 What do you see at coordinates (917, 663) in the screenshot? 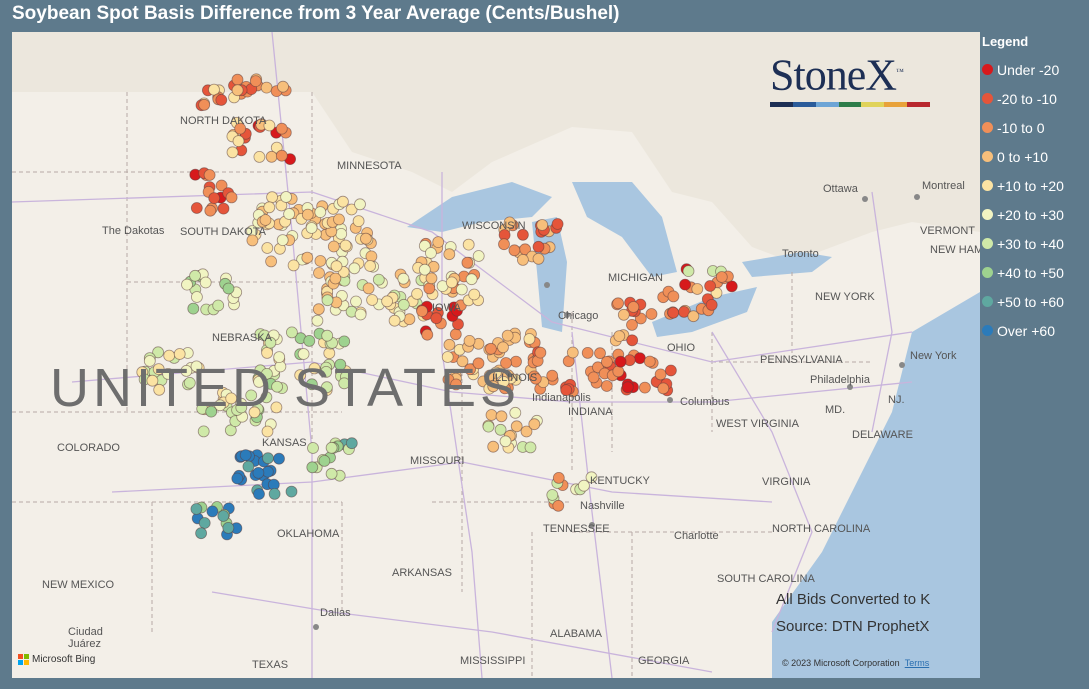
I see `terms-link: Terms` at bounding box center [917, 663].